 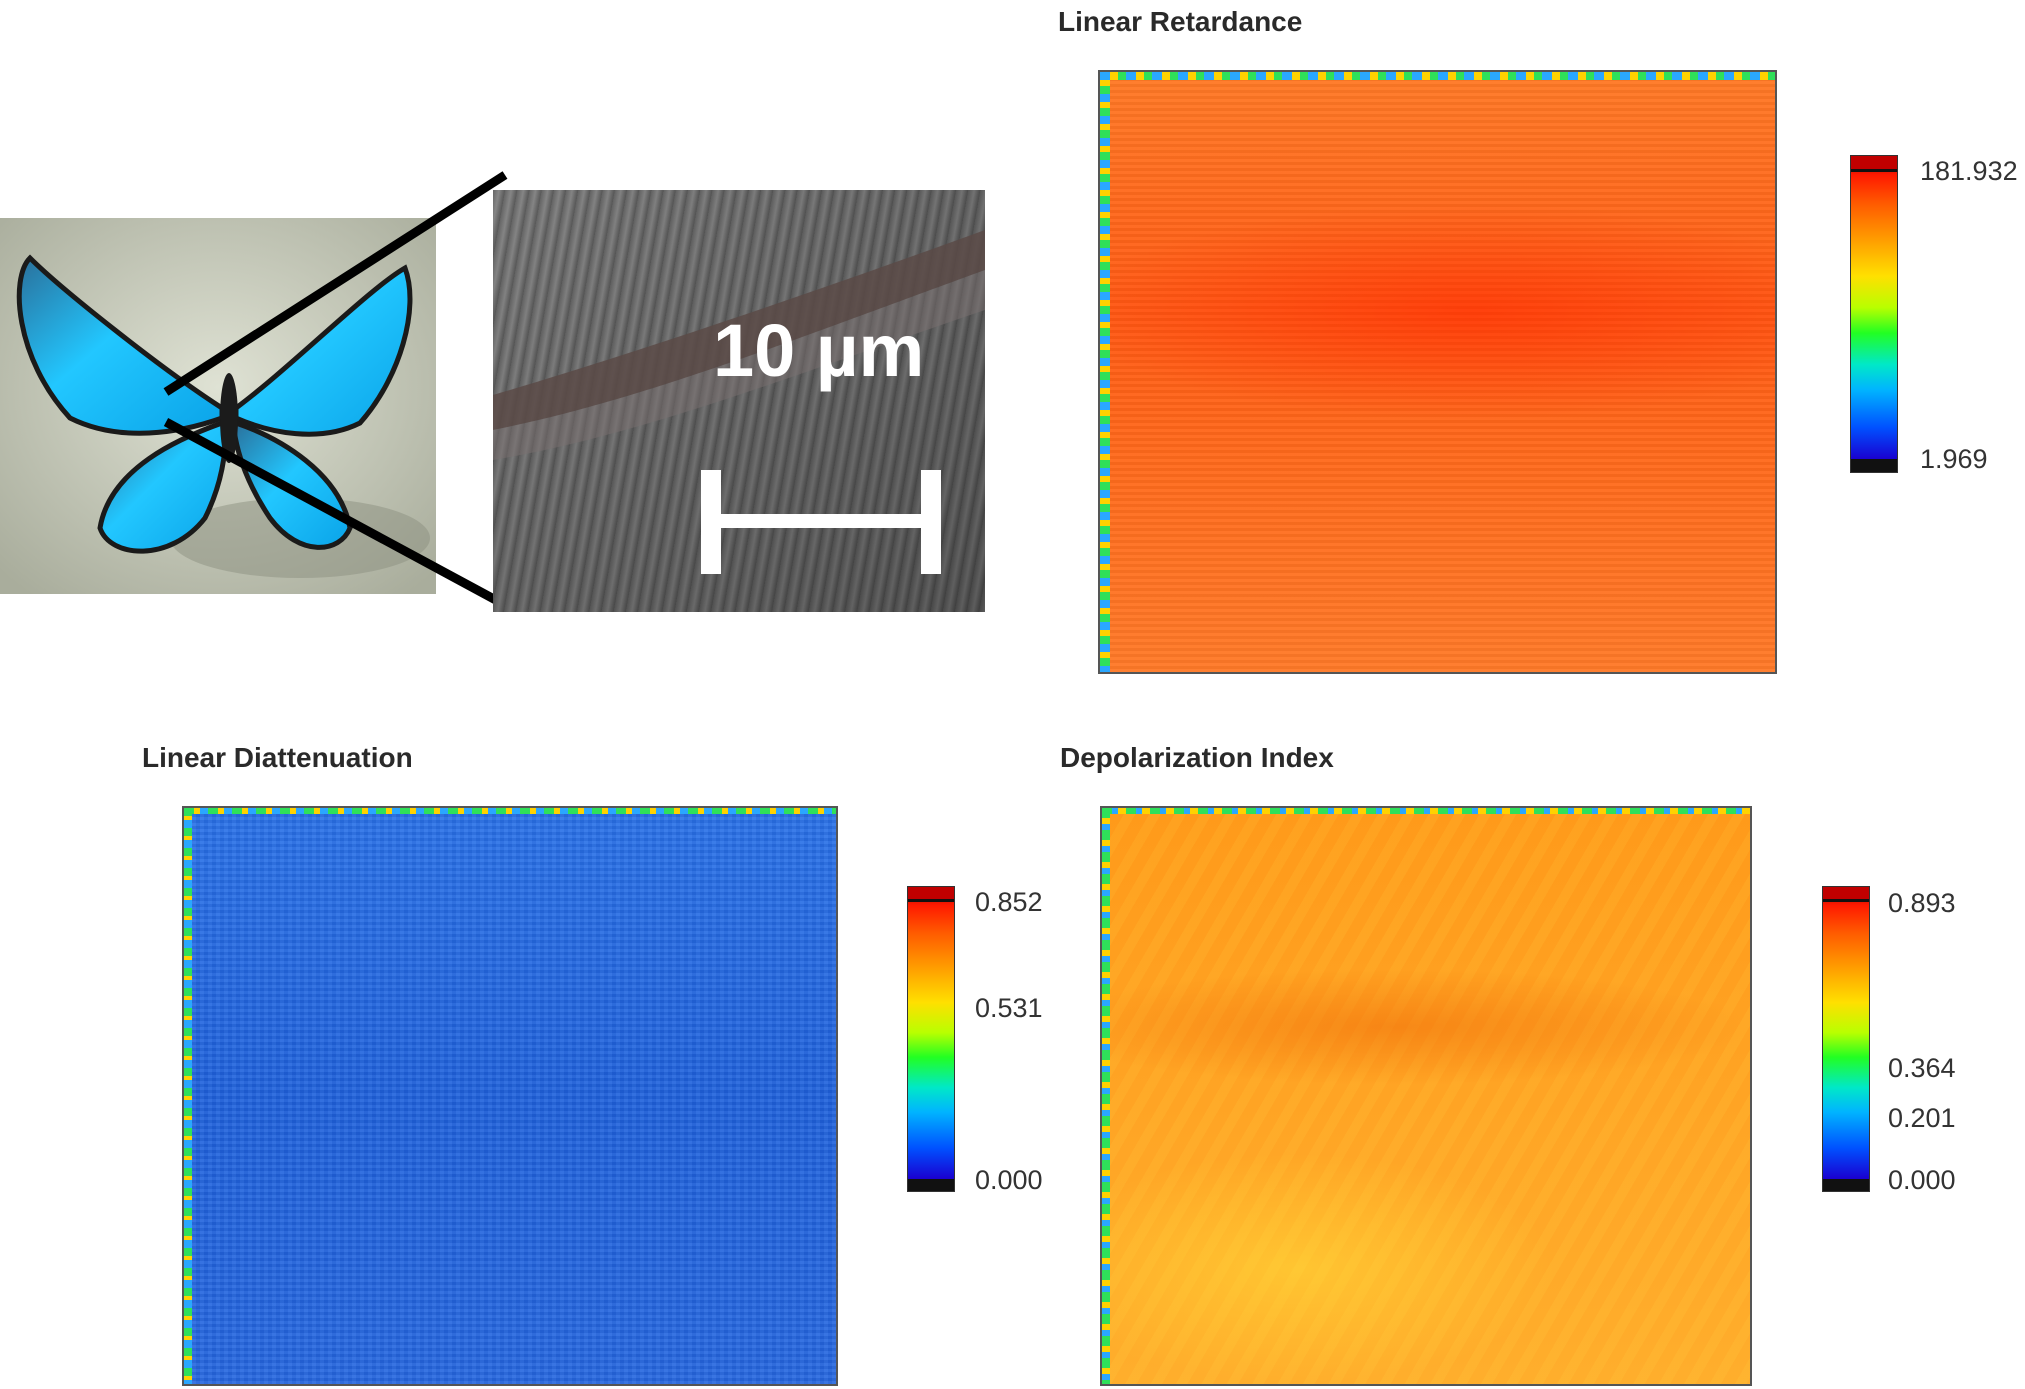 What do you see at coordinates (1009, 1008) in the screenshot?
I see `diattenuation-colorbar-mid: 0.531` at bounding box center [1009, 1008].